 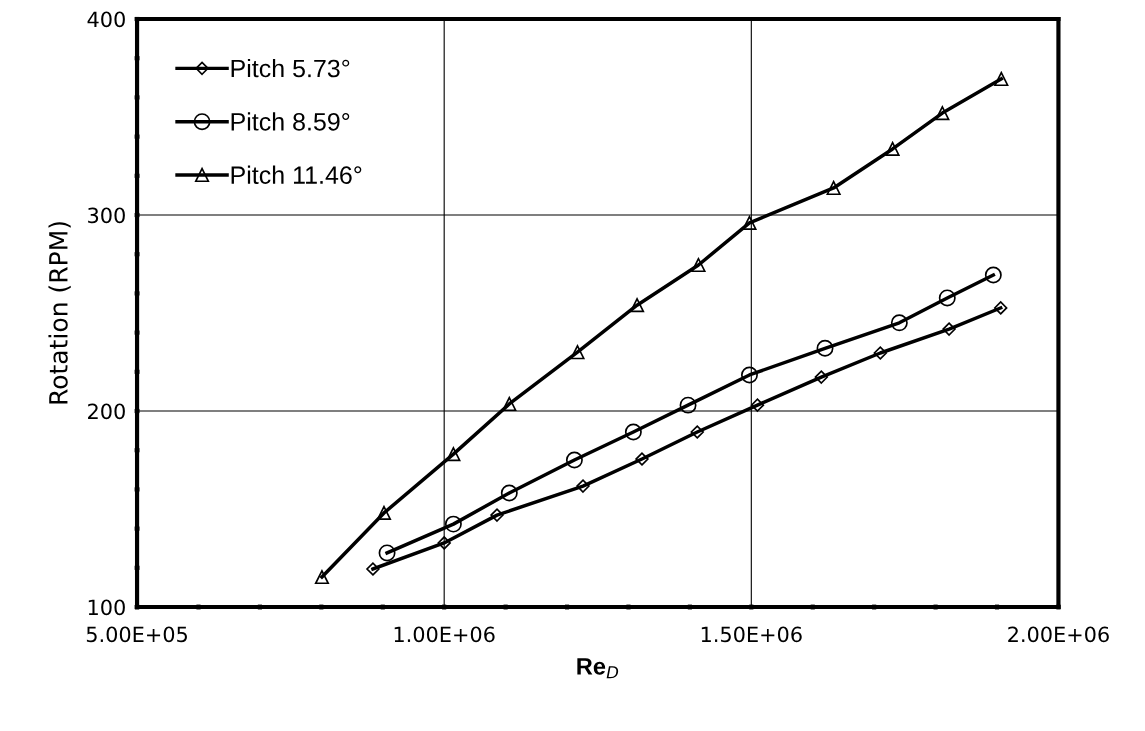 I want to click on legend-label: Pitch 5.73°, so click(x=290, y=68).